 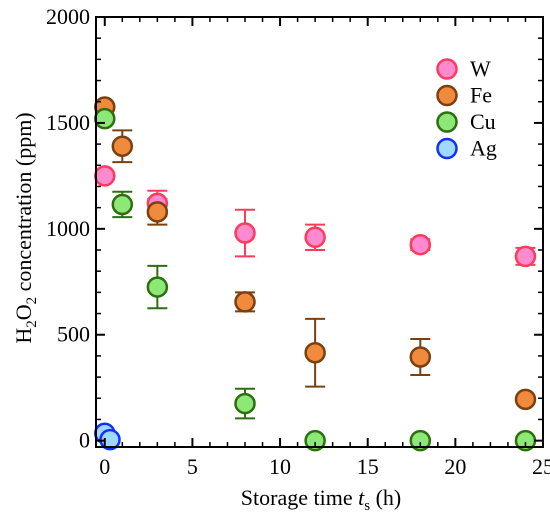 What do you see at coordinates (280, 466) in the screenshot?
I see `x-tick-label: 10` at bounding box center [280, 466].